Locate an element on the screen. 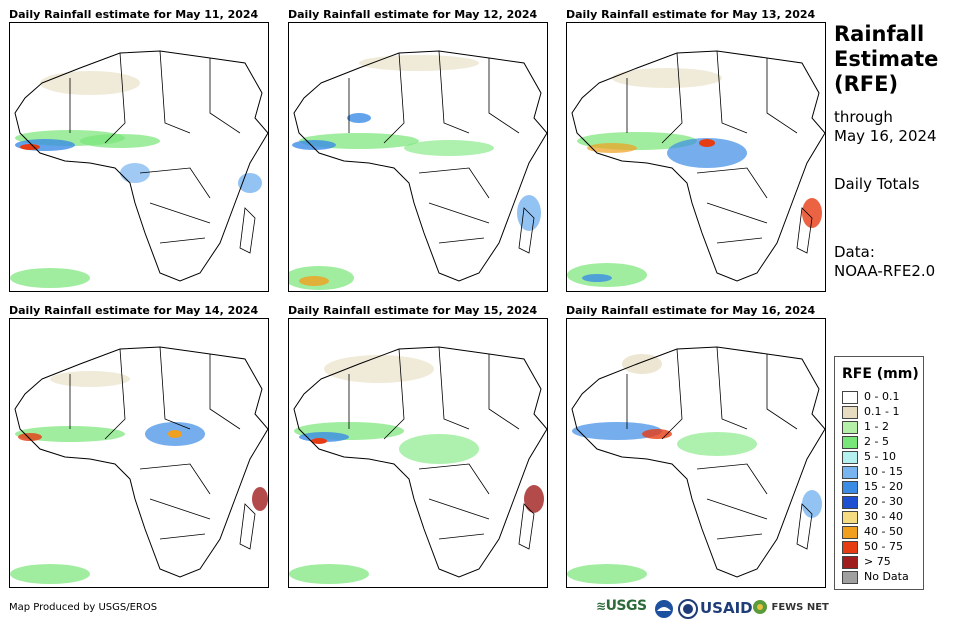 Image resolution: width=970 pixels, height=624 pixels. usaid-seal-icon is located at coordinates (688, 609).